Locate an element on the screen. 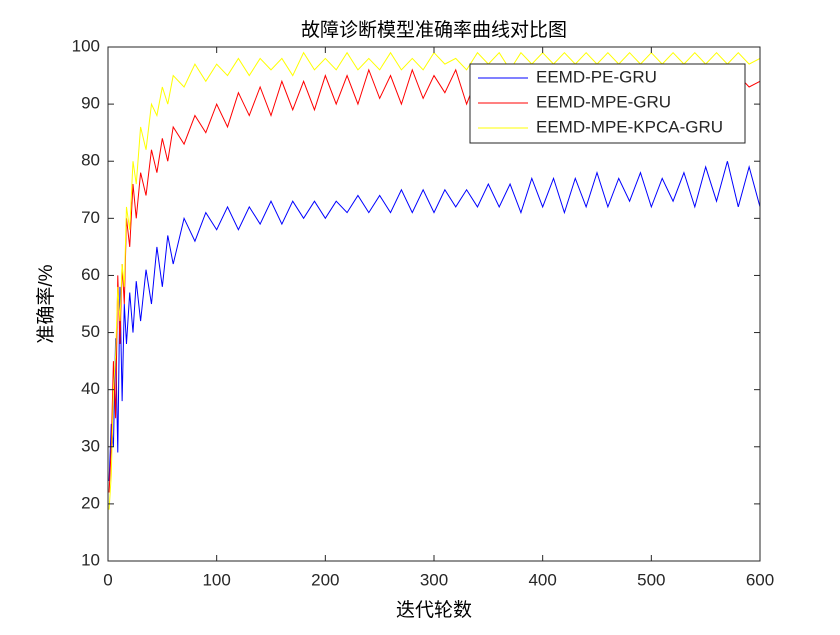 Image resolution: width=840 pixels, height=635 pixels. x-tick-label: 100 is located at coordinates (216, 579).